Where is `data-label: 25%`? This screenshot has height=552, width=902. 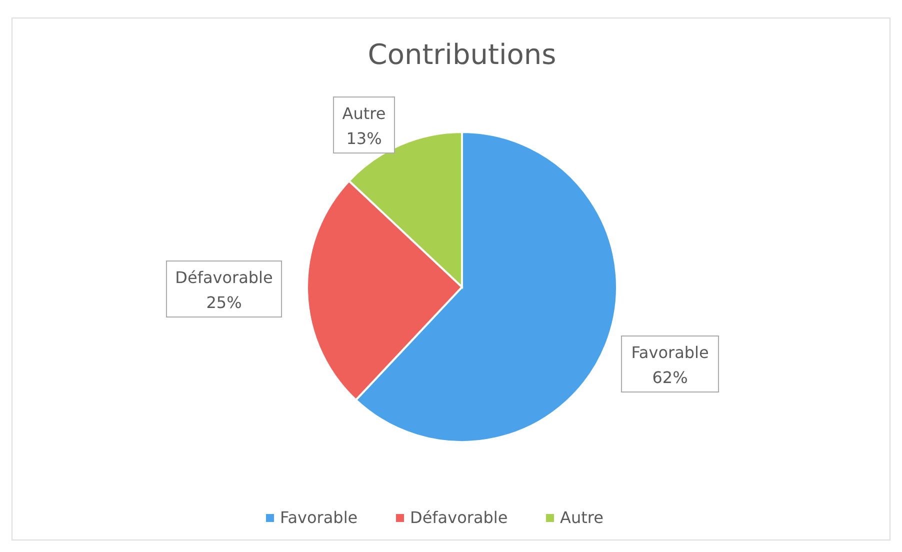
data-label: 25% is located at coordinates (224, 302).